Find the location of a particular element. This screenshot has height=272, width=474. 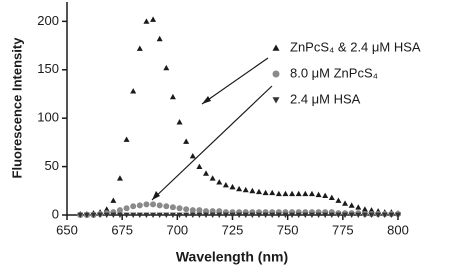

x-tick-label: 775 is located at coordinates (343, 229).